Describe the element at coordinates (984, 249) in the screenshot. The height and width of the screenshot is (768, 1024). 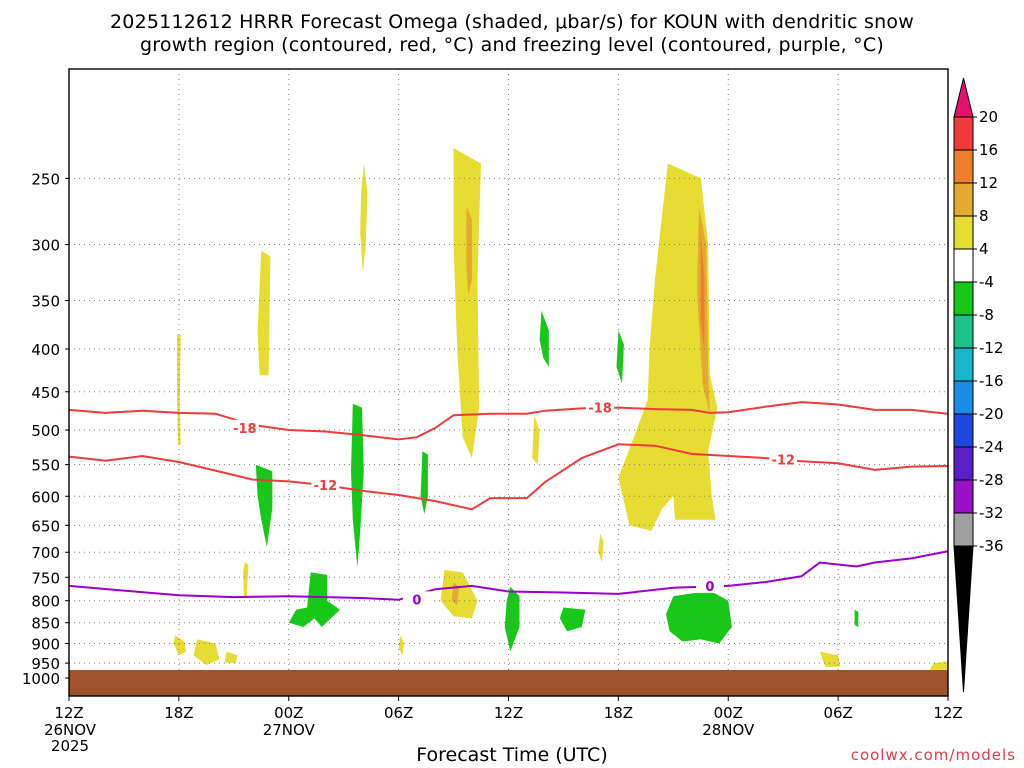
I see `colorbar-label: 4` at that location.